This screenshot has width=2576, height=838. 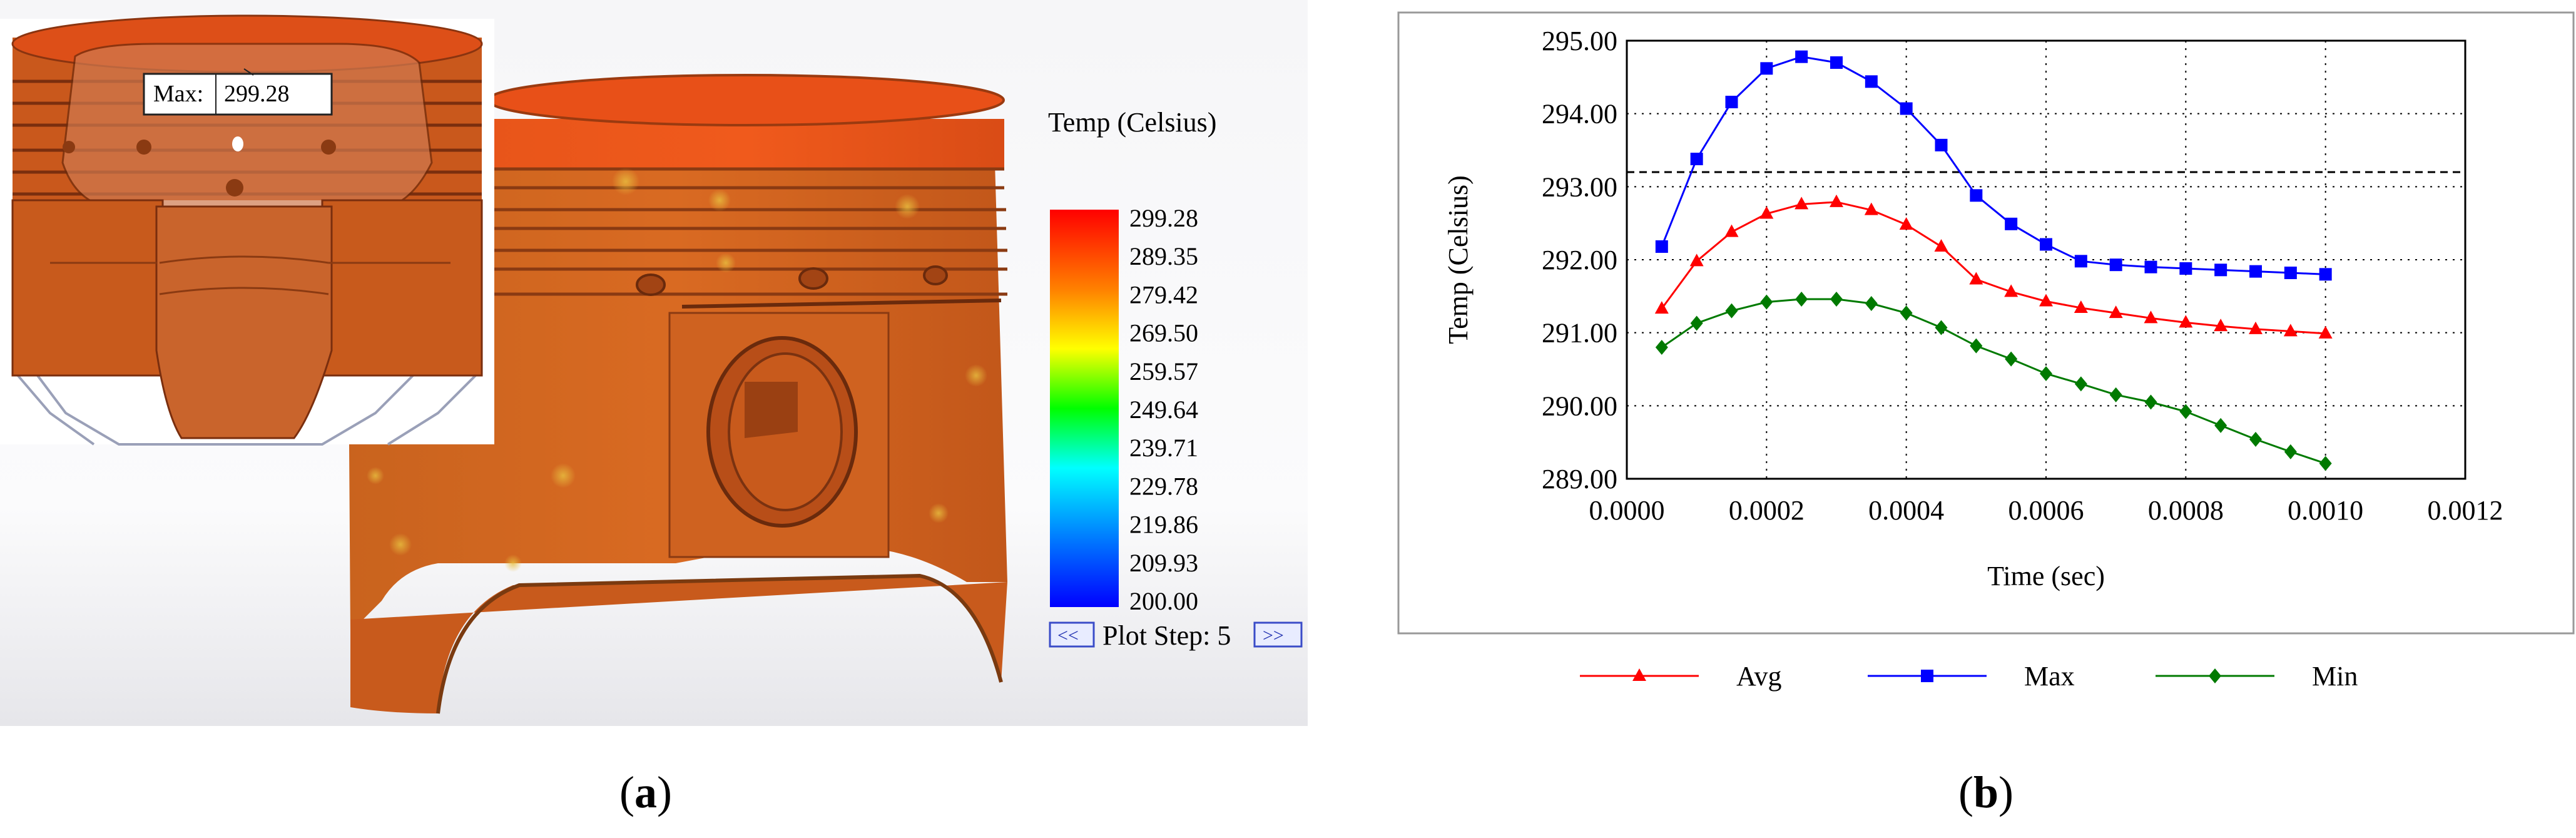 What do you see at coordinates (1458, 259) in the screenshot?
I see `y-axis-label: Temp (Celsius)` at bounding box center [1458, 259].